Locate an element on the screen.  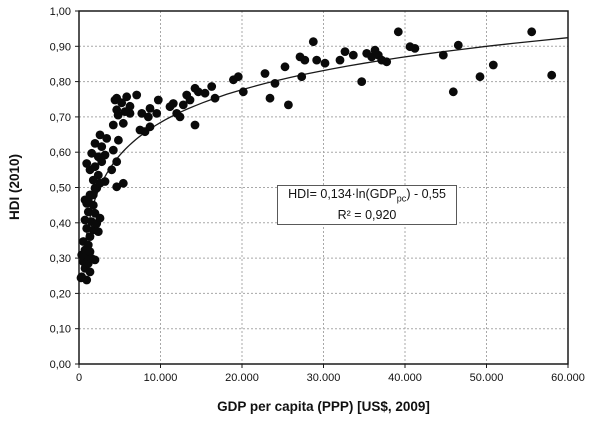
x-tick-label: 30.000 is located at coordinates (324, 378).